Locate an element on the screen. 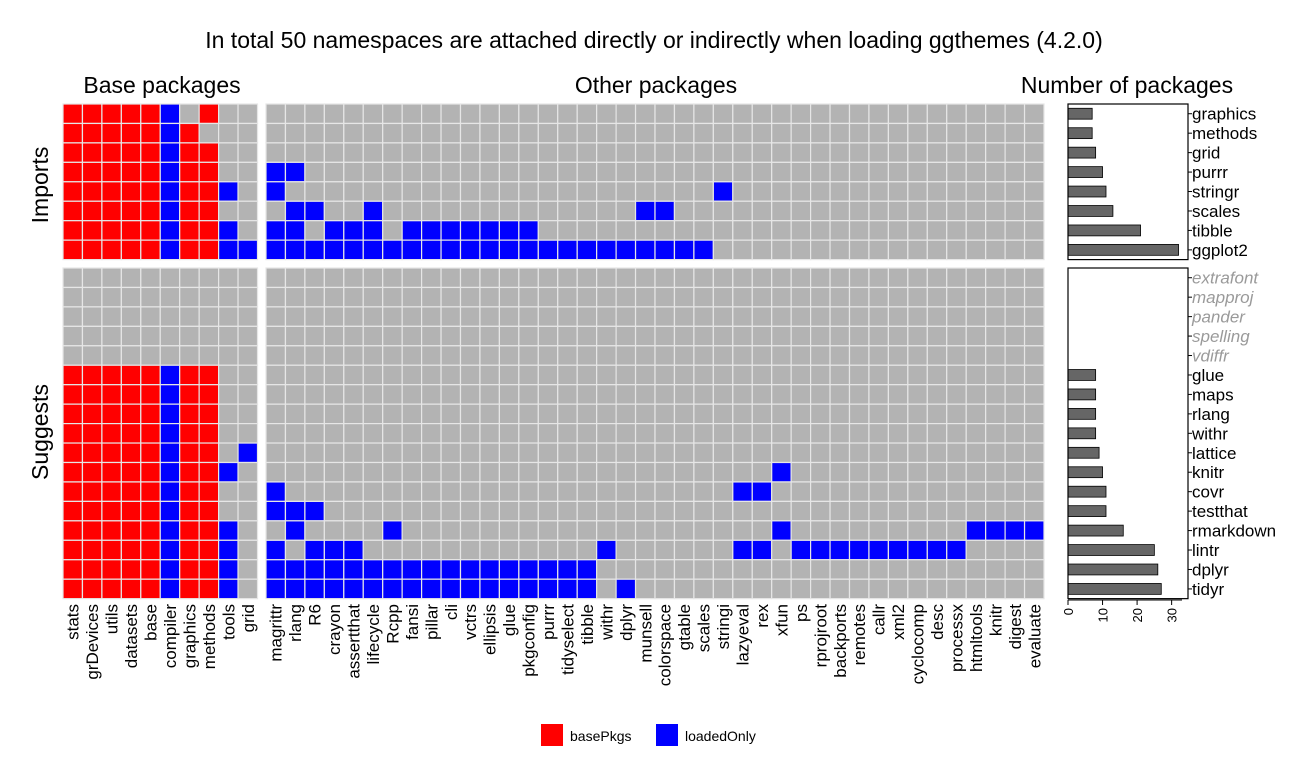 The width and height of the screenshot is (1309, 760). cell-suggests-tidyr-ellipsis is located at coordinates (490, 589).